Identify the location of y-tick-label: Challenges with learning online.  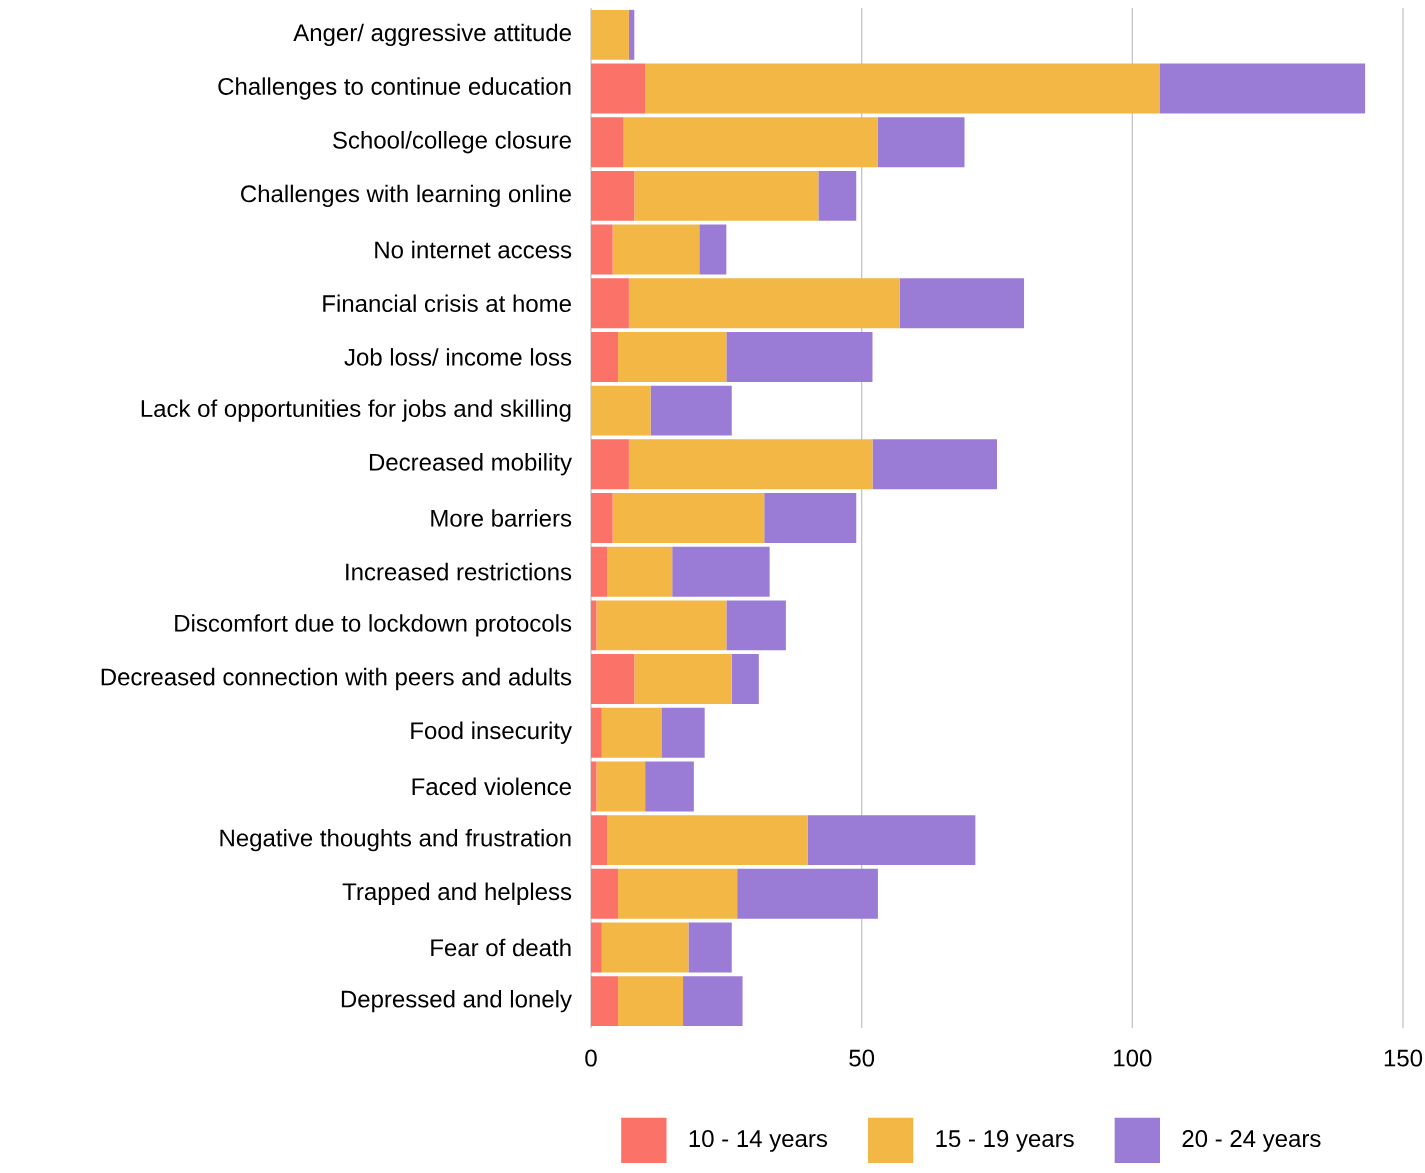
(406, 196).